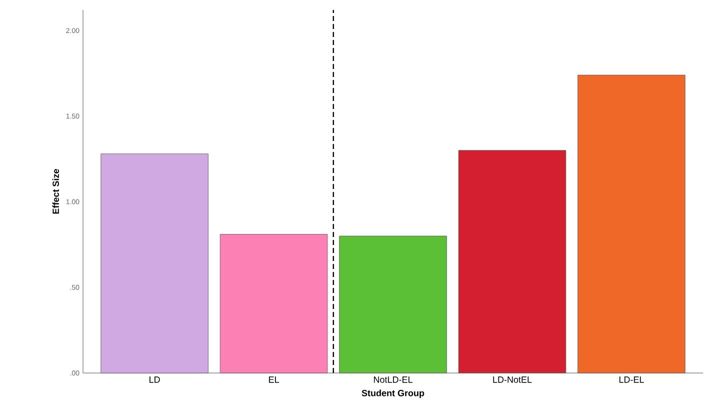 Image resolution: width=706 pixels, height=419 pixels. What do you see at coordinates (393, 394) in the screenshot?
I see `x-axis-title: Student Group` at bounding box center [393, 394].